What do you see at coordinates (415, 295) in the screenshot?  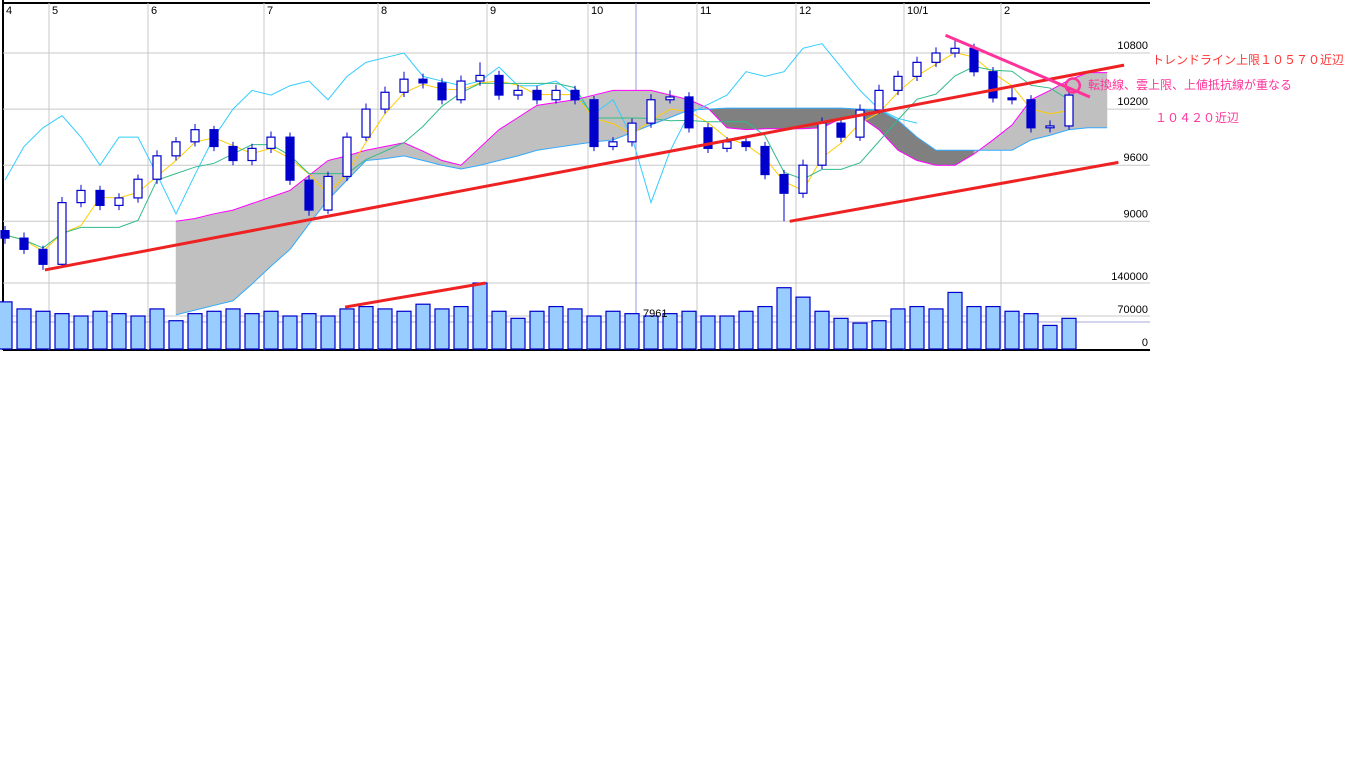 I see `volume-trendline` at bounding box center [415, 295].